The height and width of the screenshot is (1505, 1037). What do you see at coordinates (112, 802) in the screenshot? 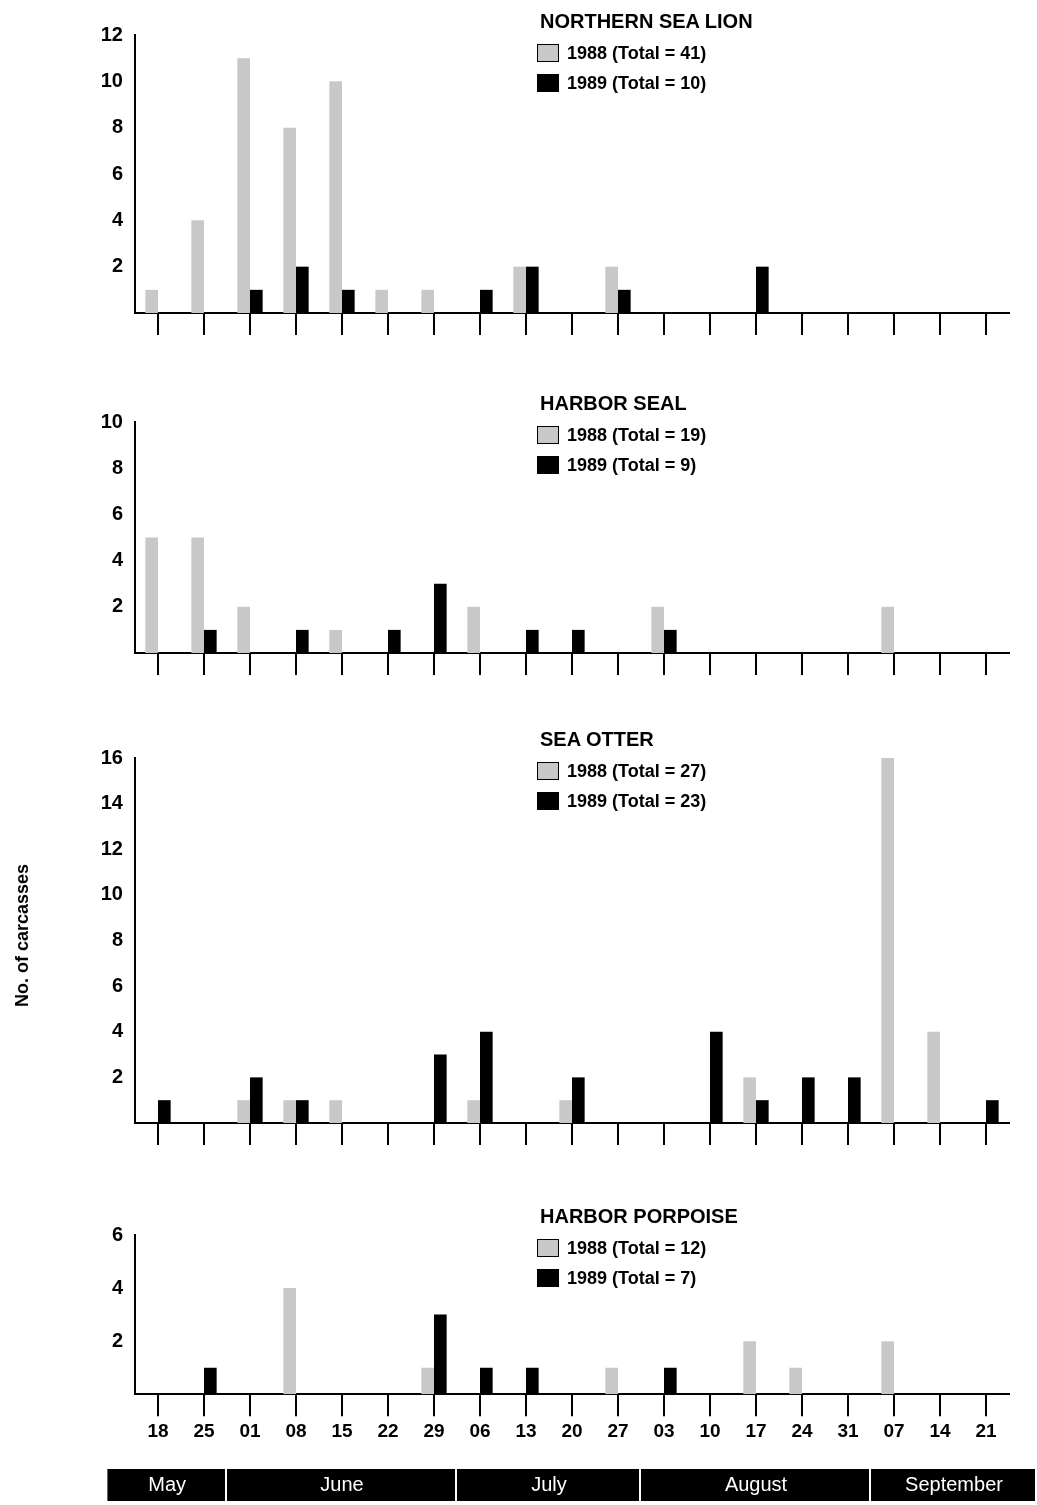
I see `y-tick-label: 14` at bounding box center [112, 802].